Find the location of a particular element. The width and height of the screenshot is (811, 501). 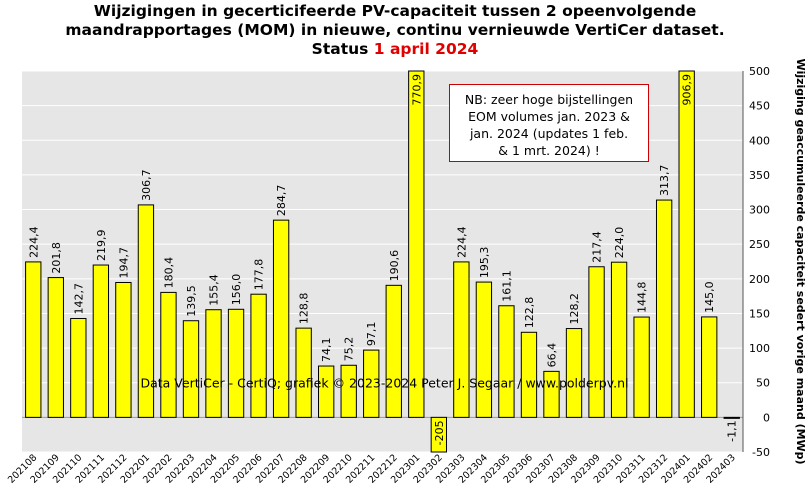

data-label: 74,1 is located at coordinates (326, 350).